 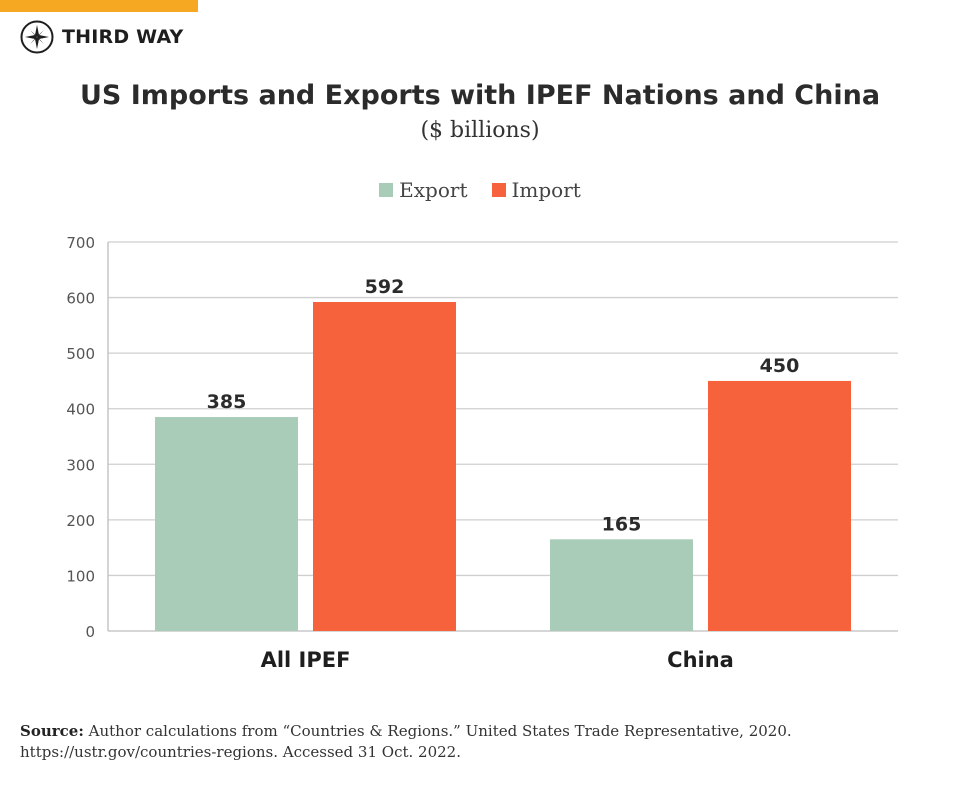 I want to click on chart-subtitle: ($ billions), so click(x=480, y=130).